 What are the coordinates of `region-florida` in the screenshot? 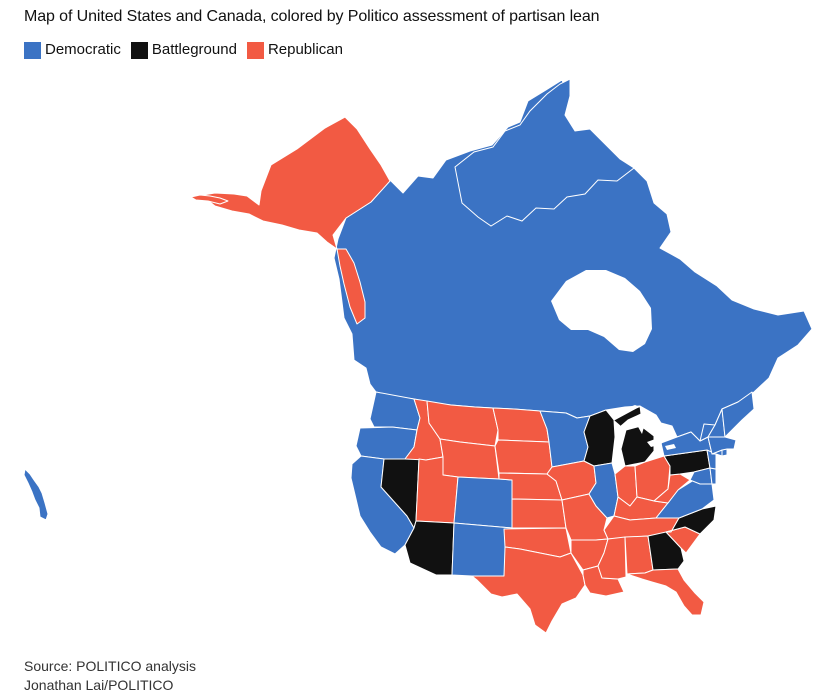 It's located at (665, 592).